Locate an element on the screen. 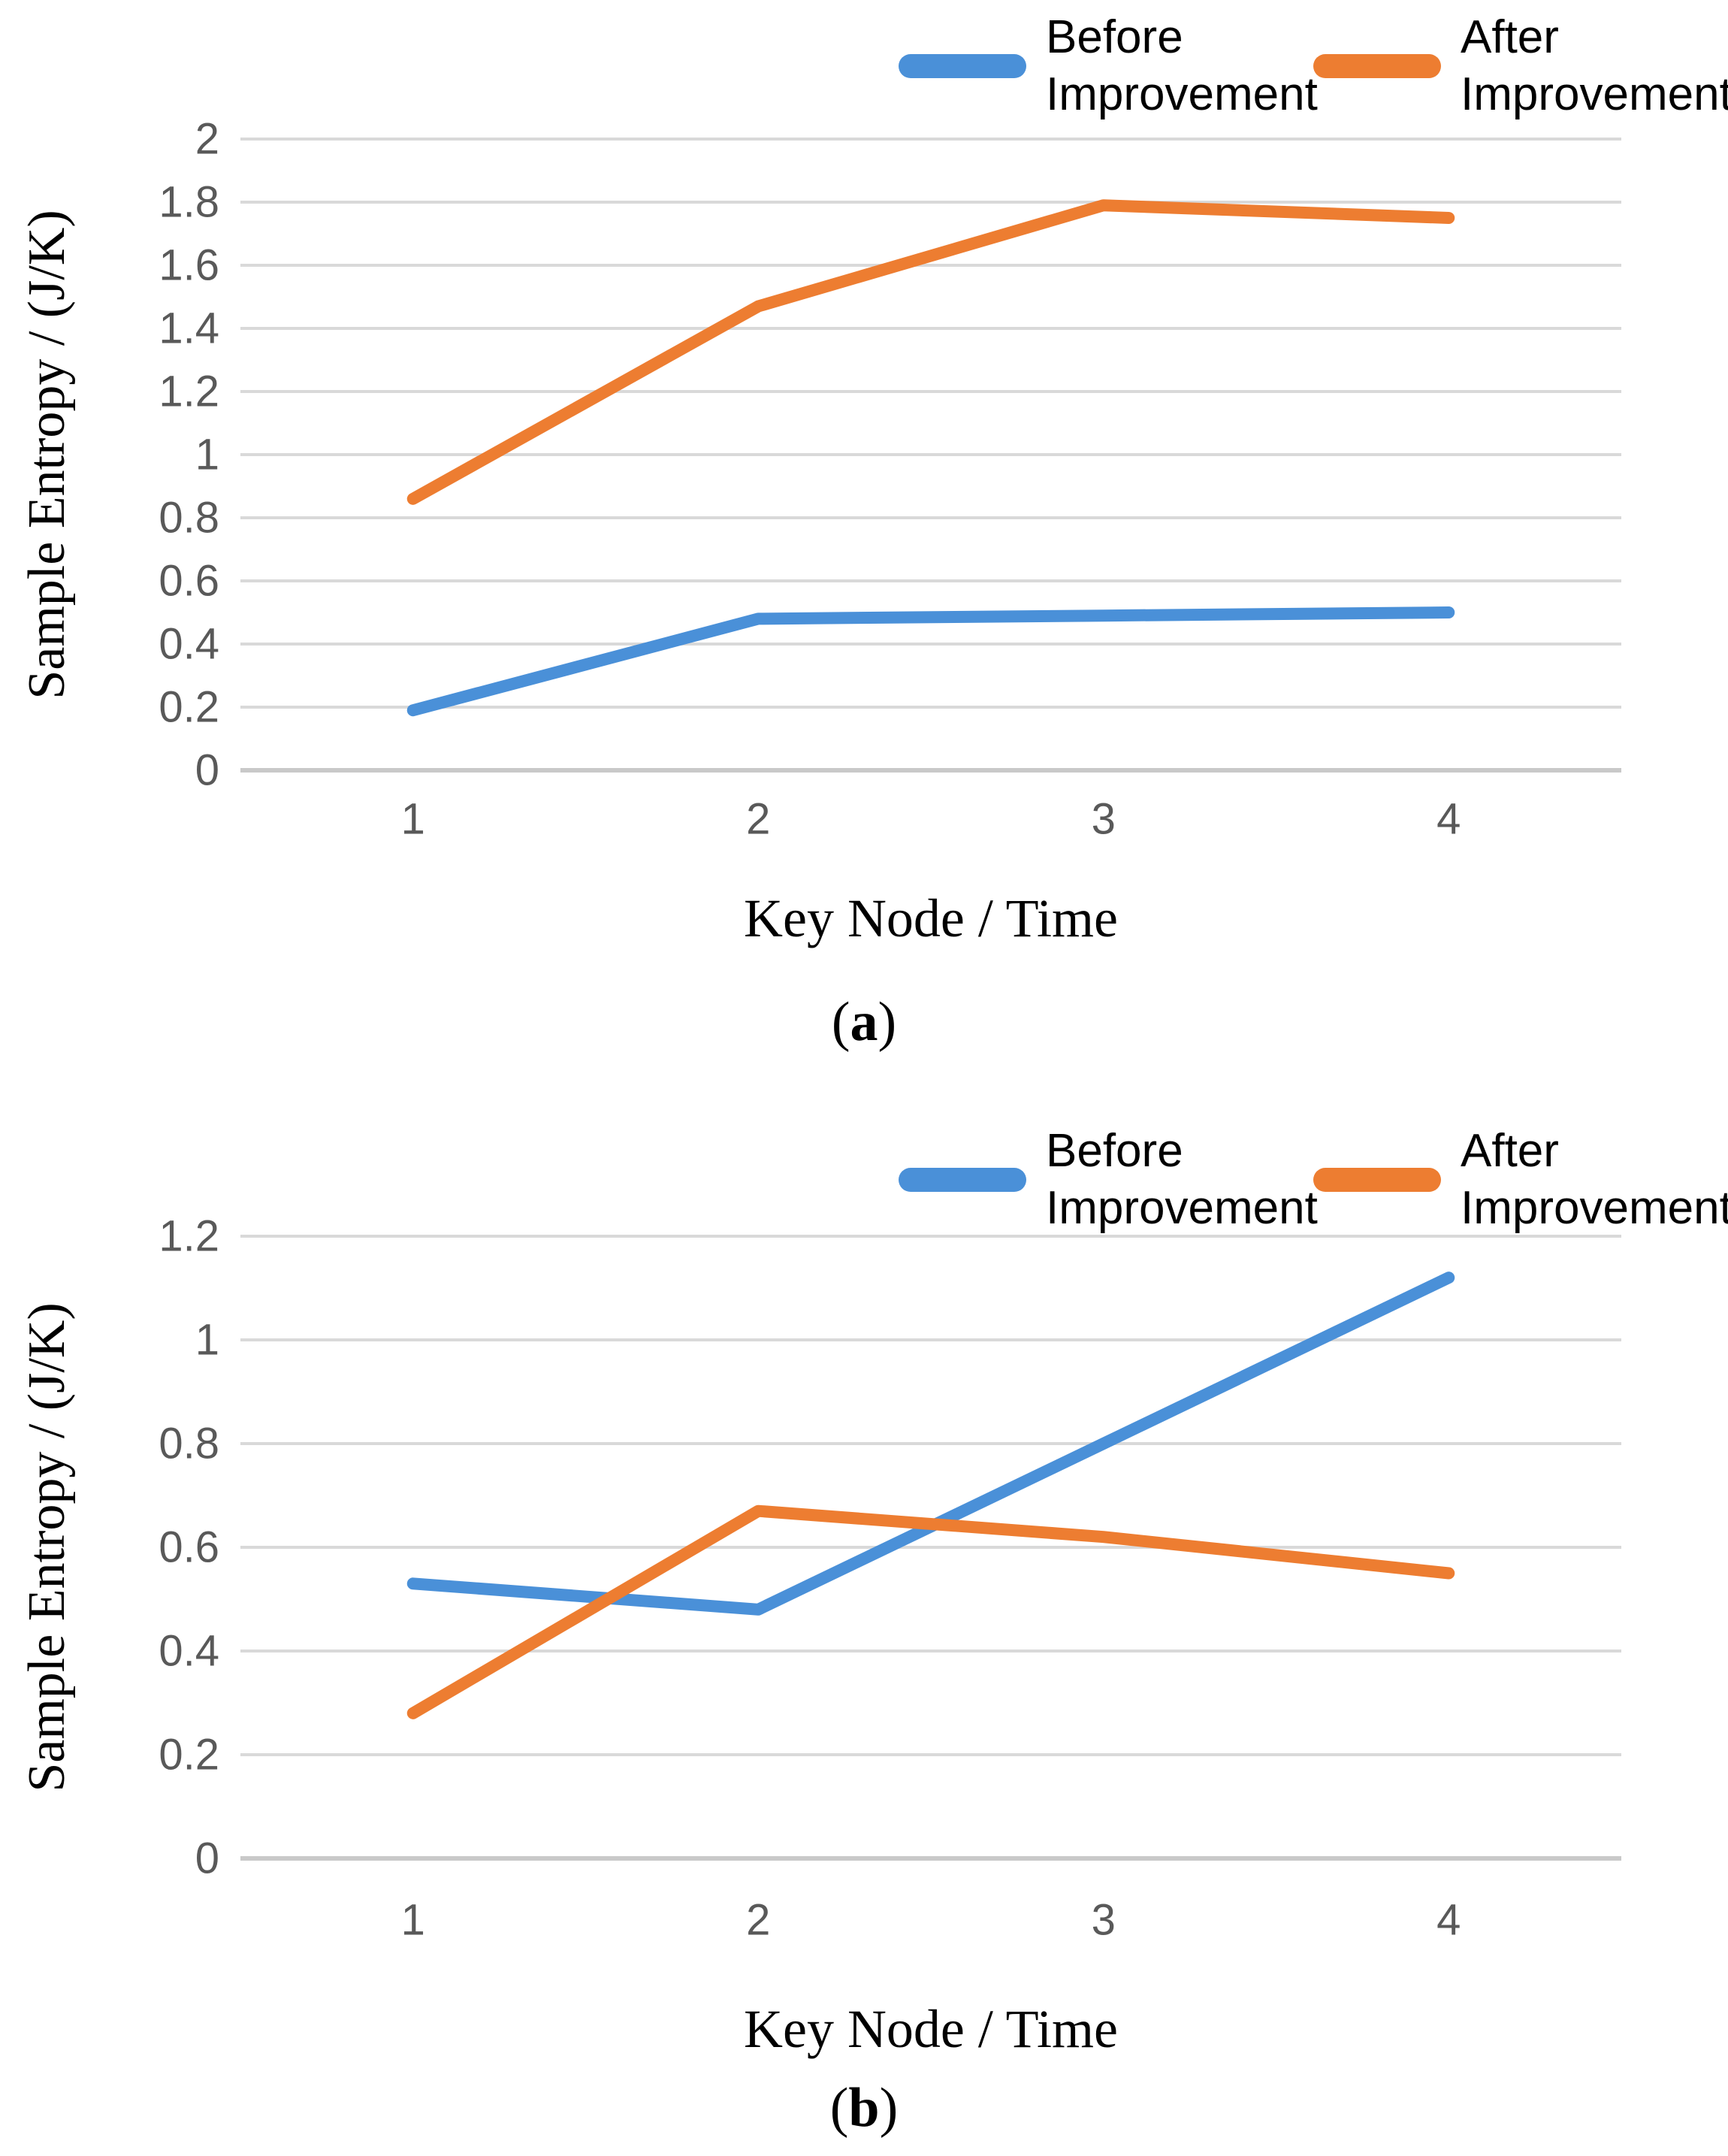 Image resolution: width=1728 pixels, height=2156 pixels. y-tick-label-1.4: 1.4 is located at coordinates (189, 329).